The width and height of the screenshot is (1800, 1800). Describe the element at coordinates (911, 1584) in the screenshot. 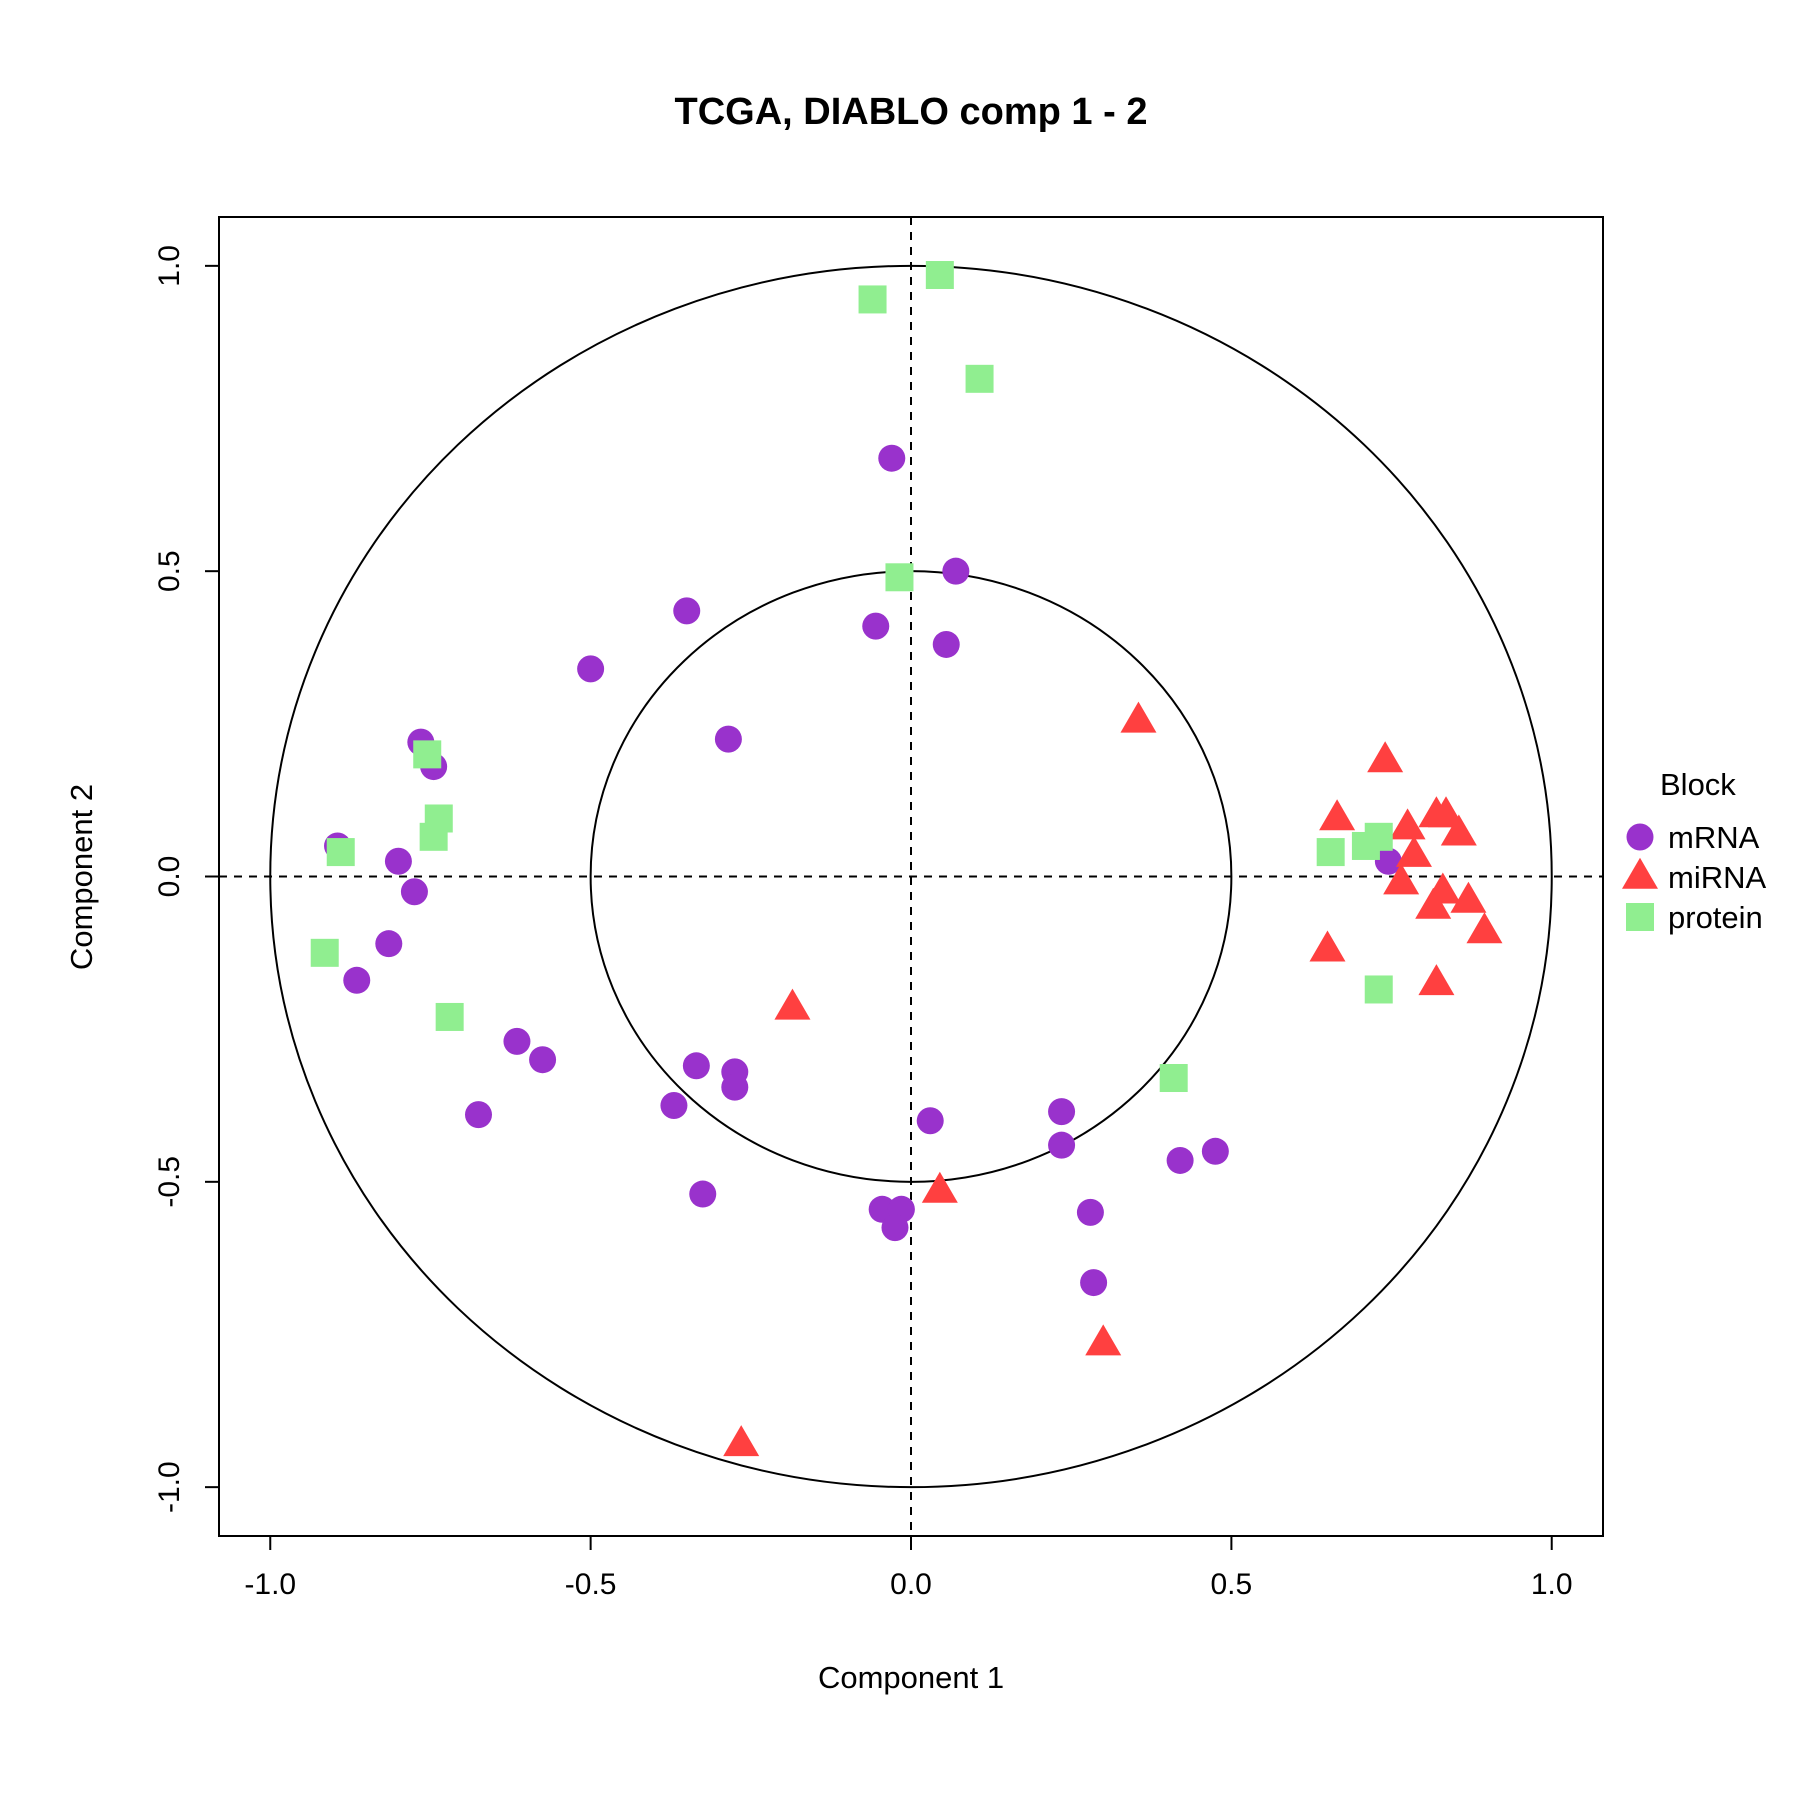

I see `x-tick-label: 0.0` at that location.